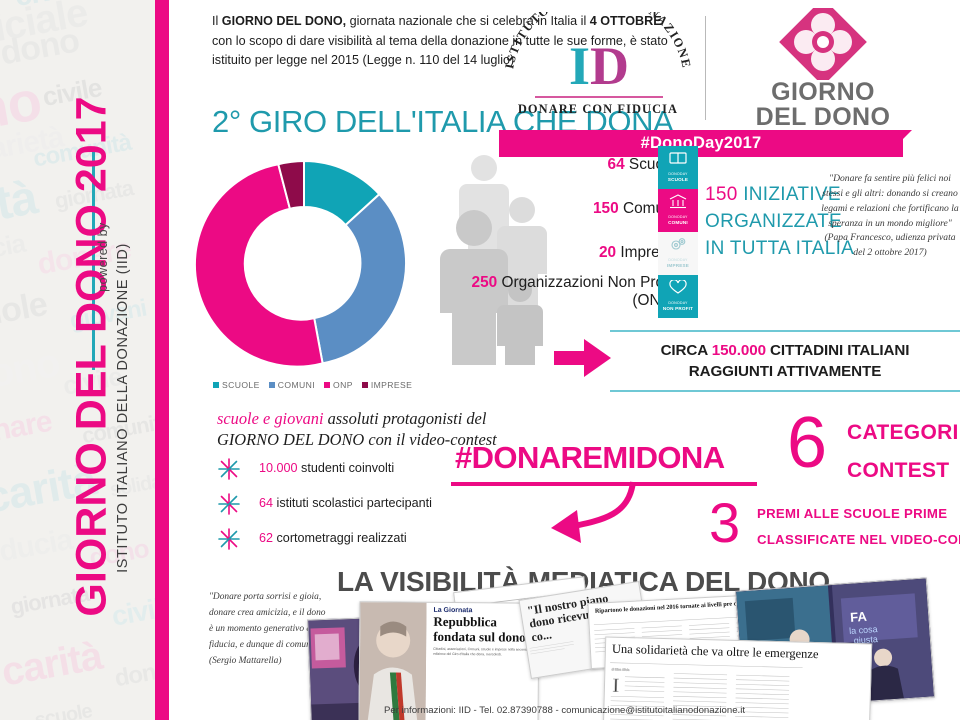 The width and height of the screenshot is (960, 720). What do you see at coordinates (873, 451) in the screenshot?
I see `categorie-contest-block: 6 CATEGORIE CONTEST` at bounding box center [873, 451].